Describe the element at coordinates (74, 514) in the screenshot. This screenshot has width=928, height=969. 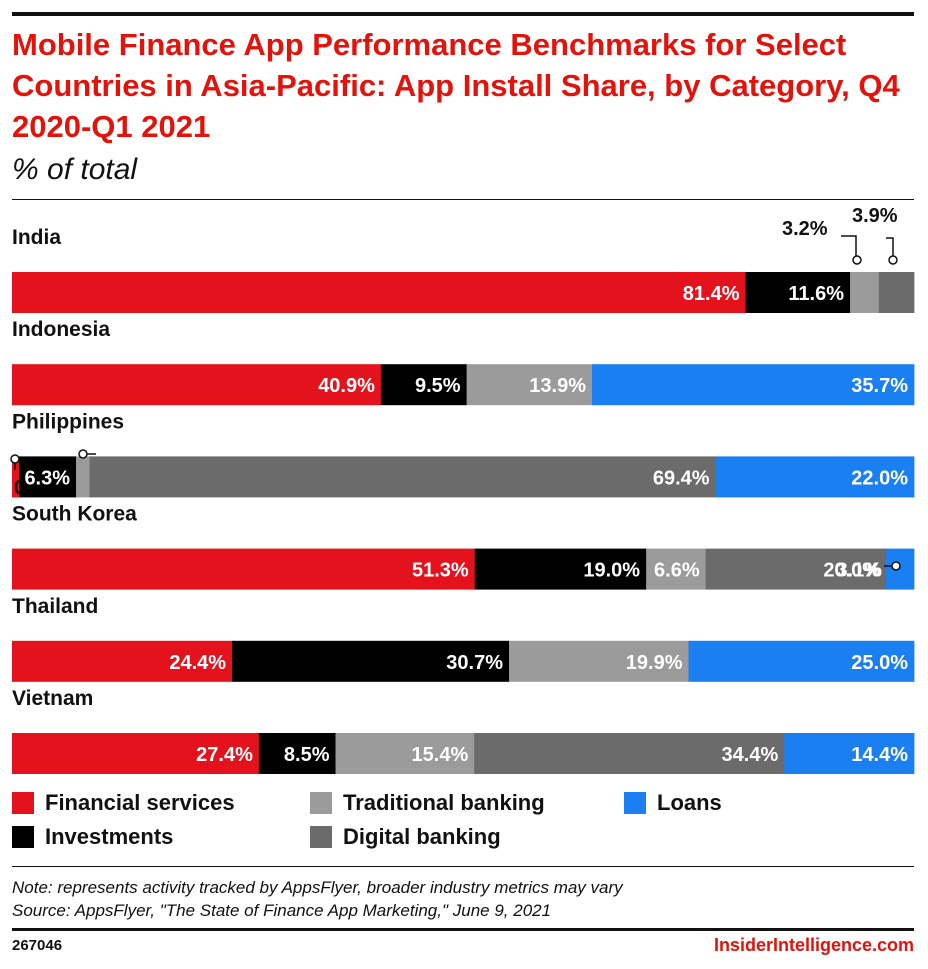
I see `row-label-south-korea: South Korea` at that location.